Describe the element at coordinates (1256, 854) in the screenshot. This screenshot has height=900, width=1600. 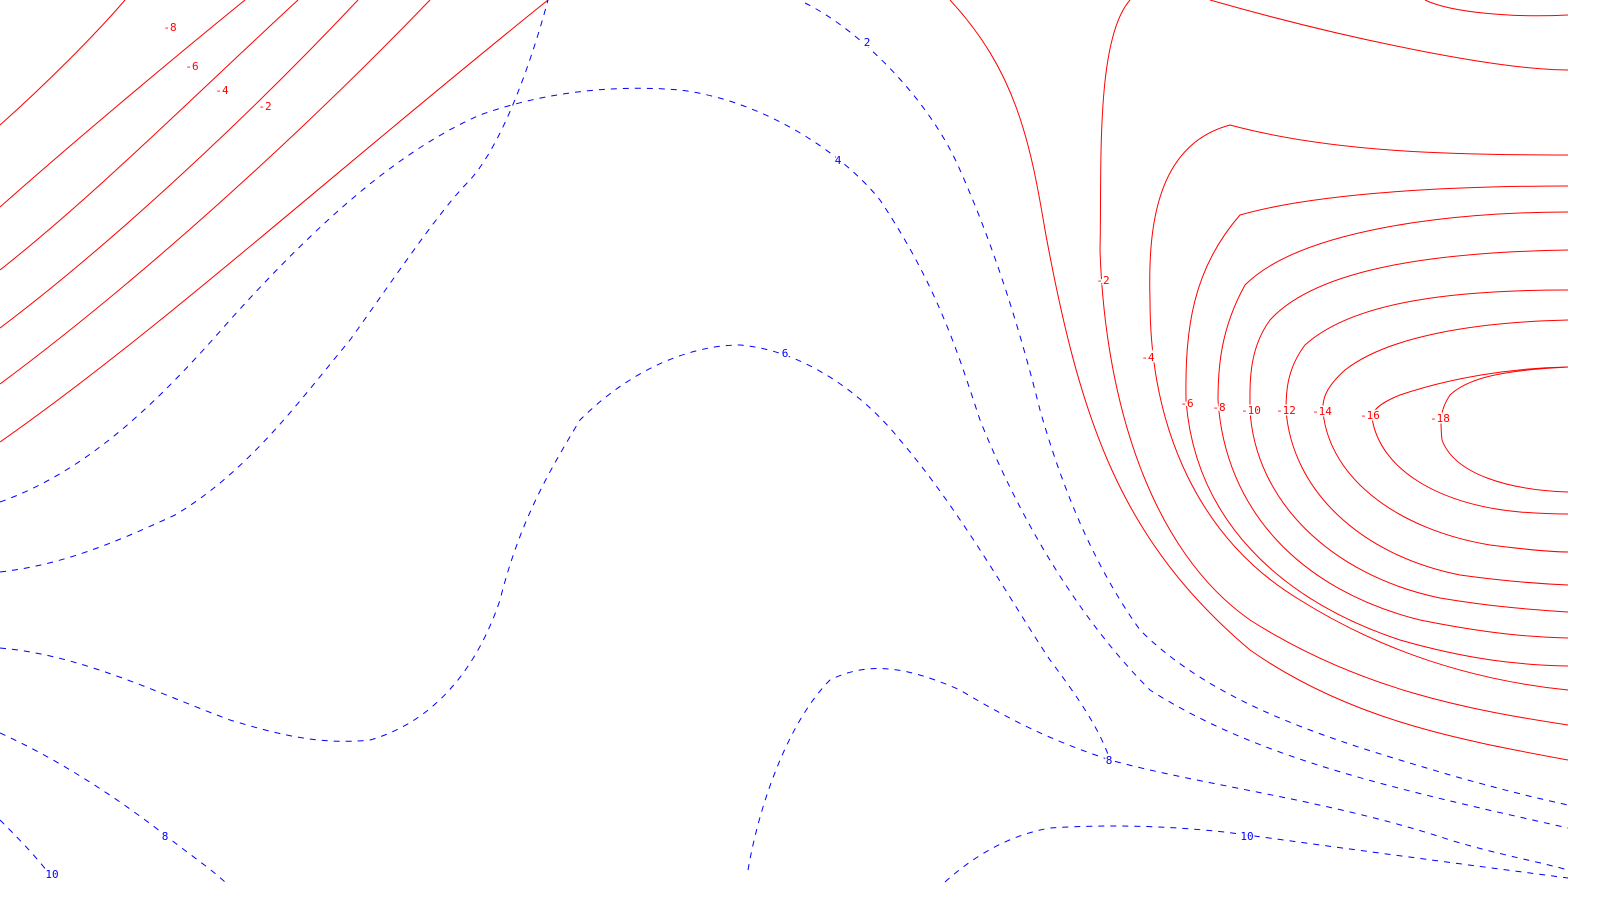
I see `contour-line-pos-10-mid` at that location.